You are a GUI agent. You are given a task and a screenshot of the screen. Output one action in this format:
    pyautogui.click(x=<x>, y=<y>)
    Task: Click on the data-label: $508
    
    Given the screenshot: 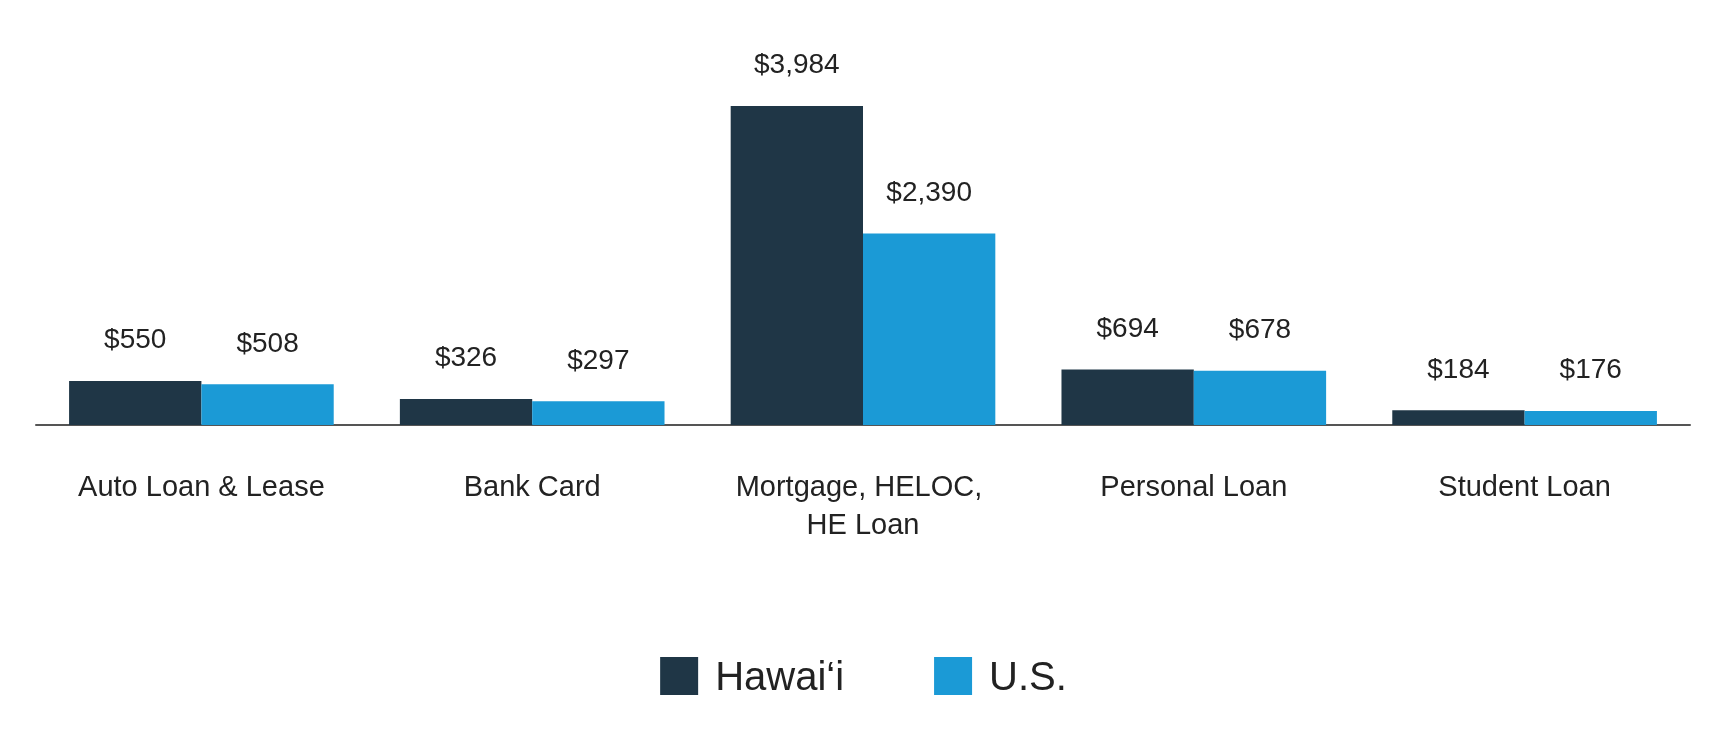 What is the action you would take?
    pyautogui.click(x=267, y=342)
    